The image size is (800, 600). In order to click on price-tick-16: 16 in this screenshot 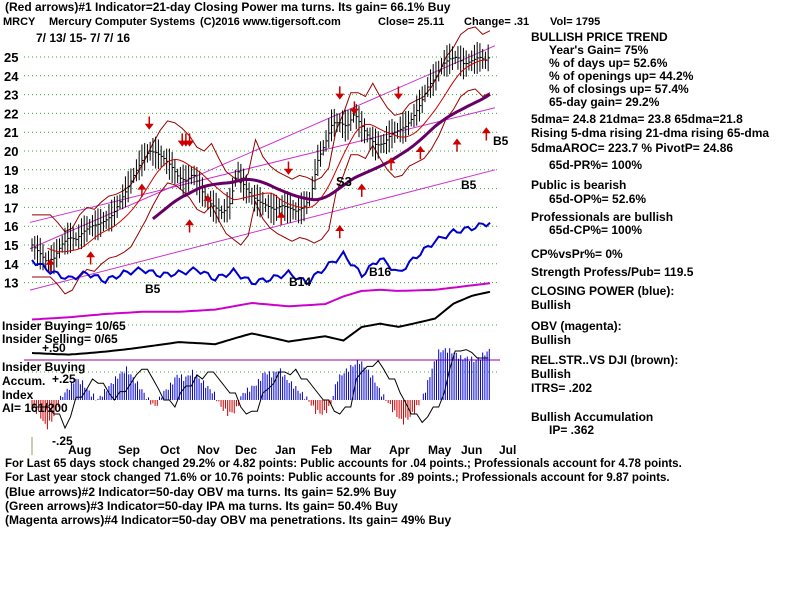, I will do `click(11, 226)`.